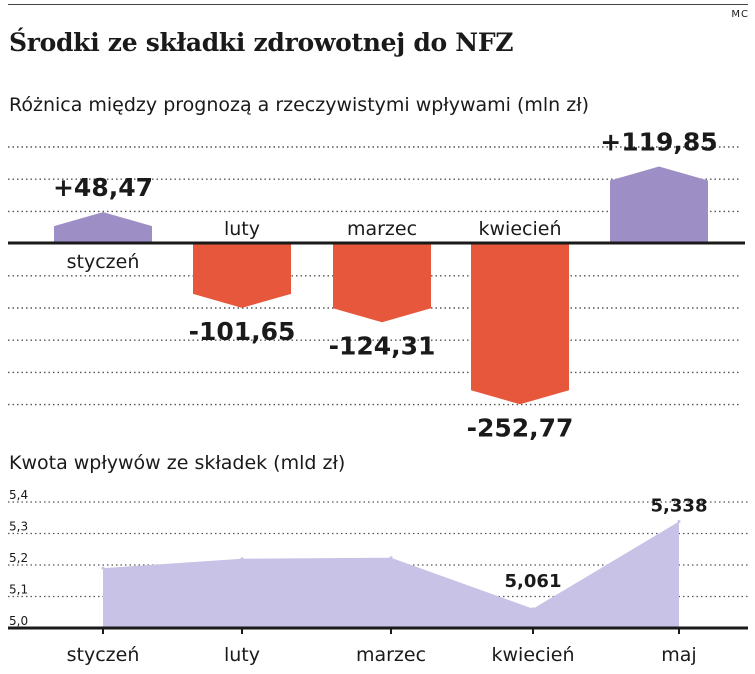  I want to click on top-rule, so click(378, 4).